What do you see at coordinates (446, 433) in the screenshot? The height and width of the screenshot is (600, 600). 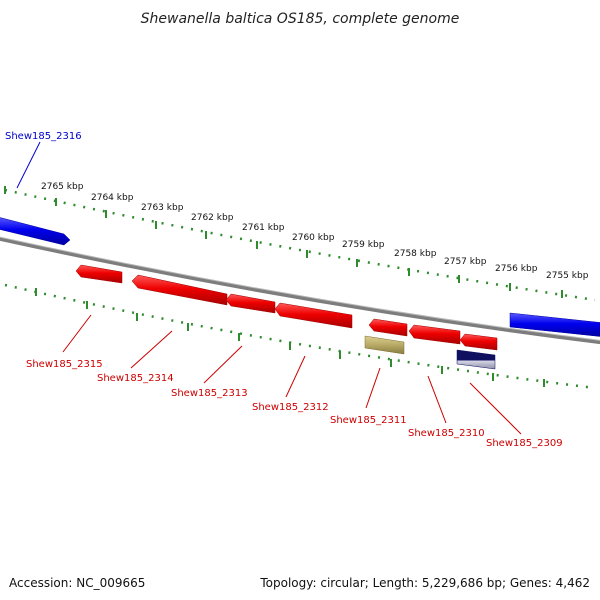 I see `gene-label: Shew185_2310` at bounding box center [446, 433].